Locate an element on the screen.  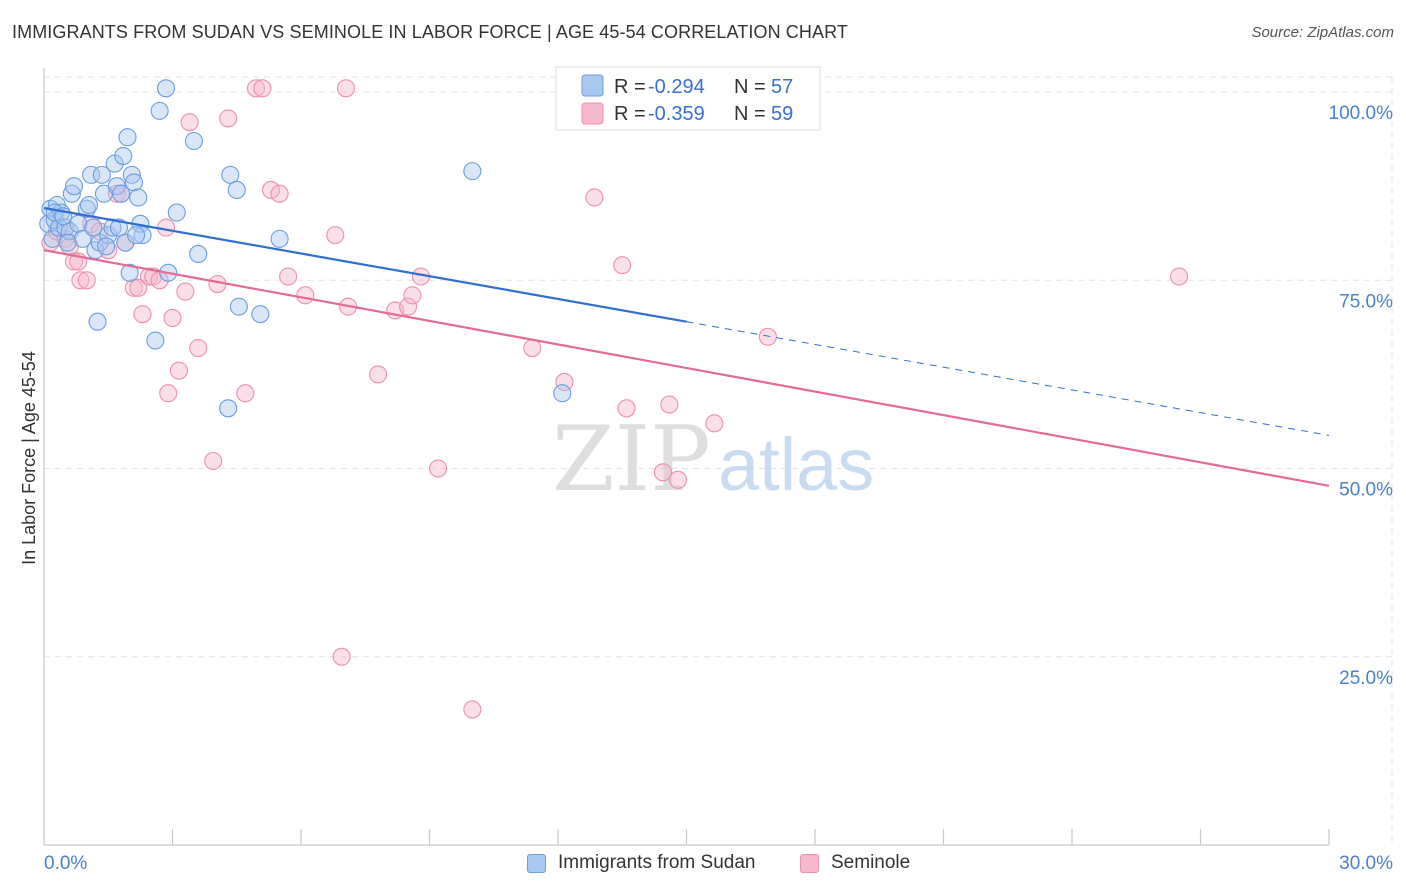
watermark: ZIP atlas is located at coordinates (713, 459).